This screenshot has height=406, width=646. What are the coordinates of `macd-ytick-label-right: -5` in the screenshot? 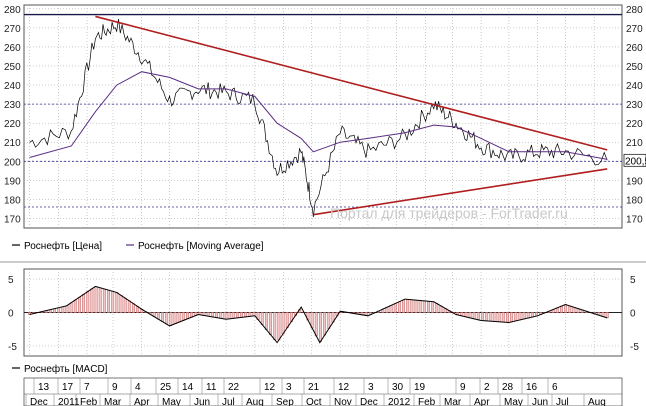 It's located at (634, 347).